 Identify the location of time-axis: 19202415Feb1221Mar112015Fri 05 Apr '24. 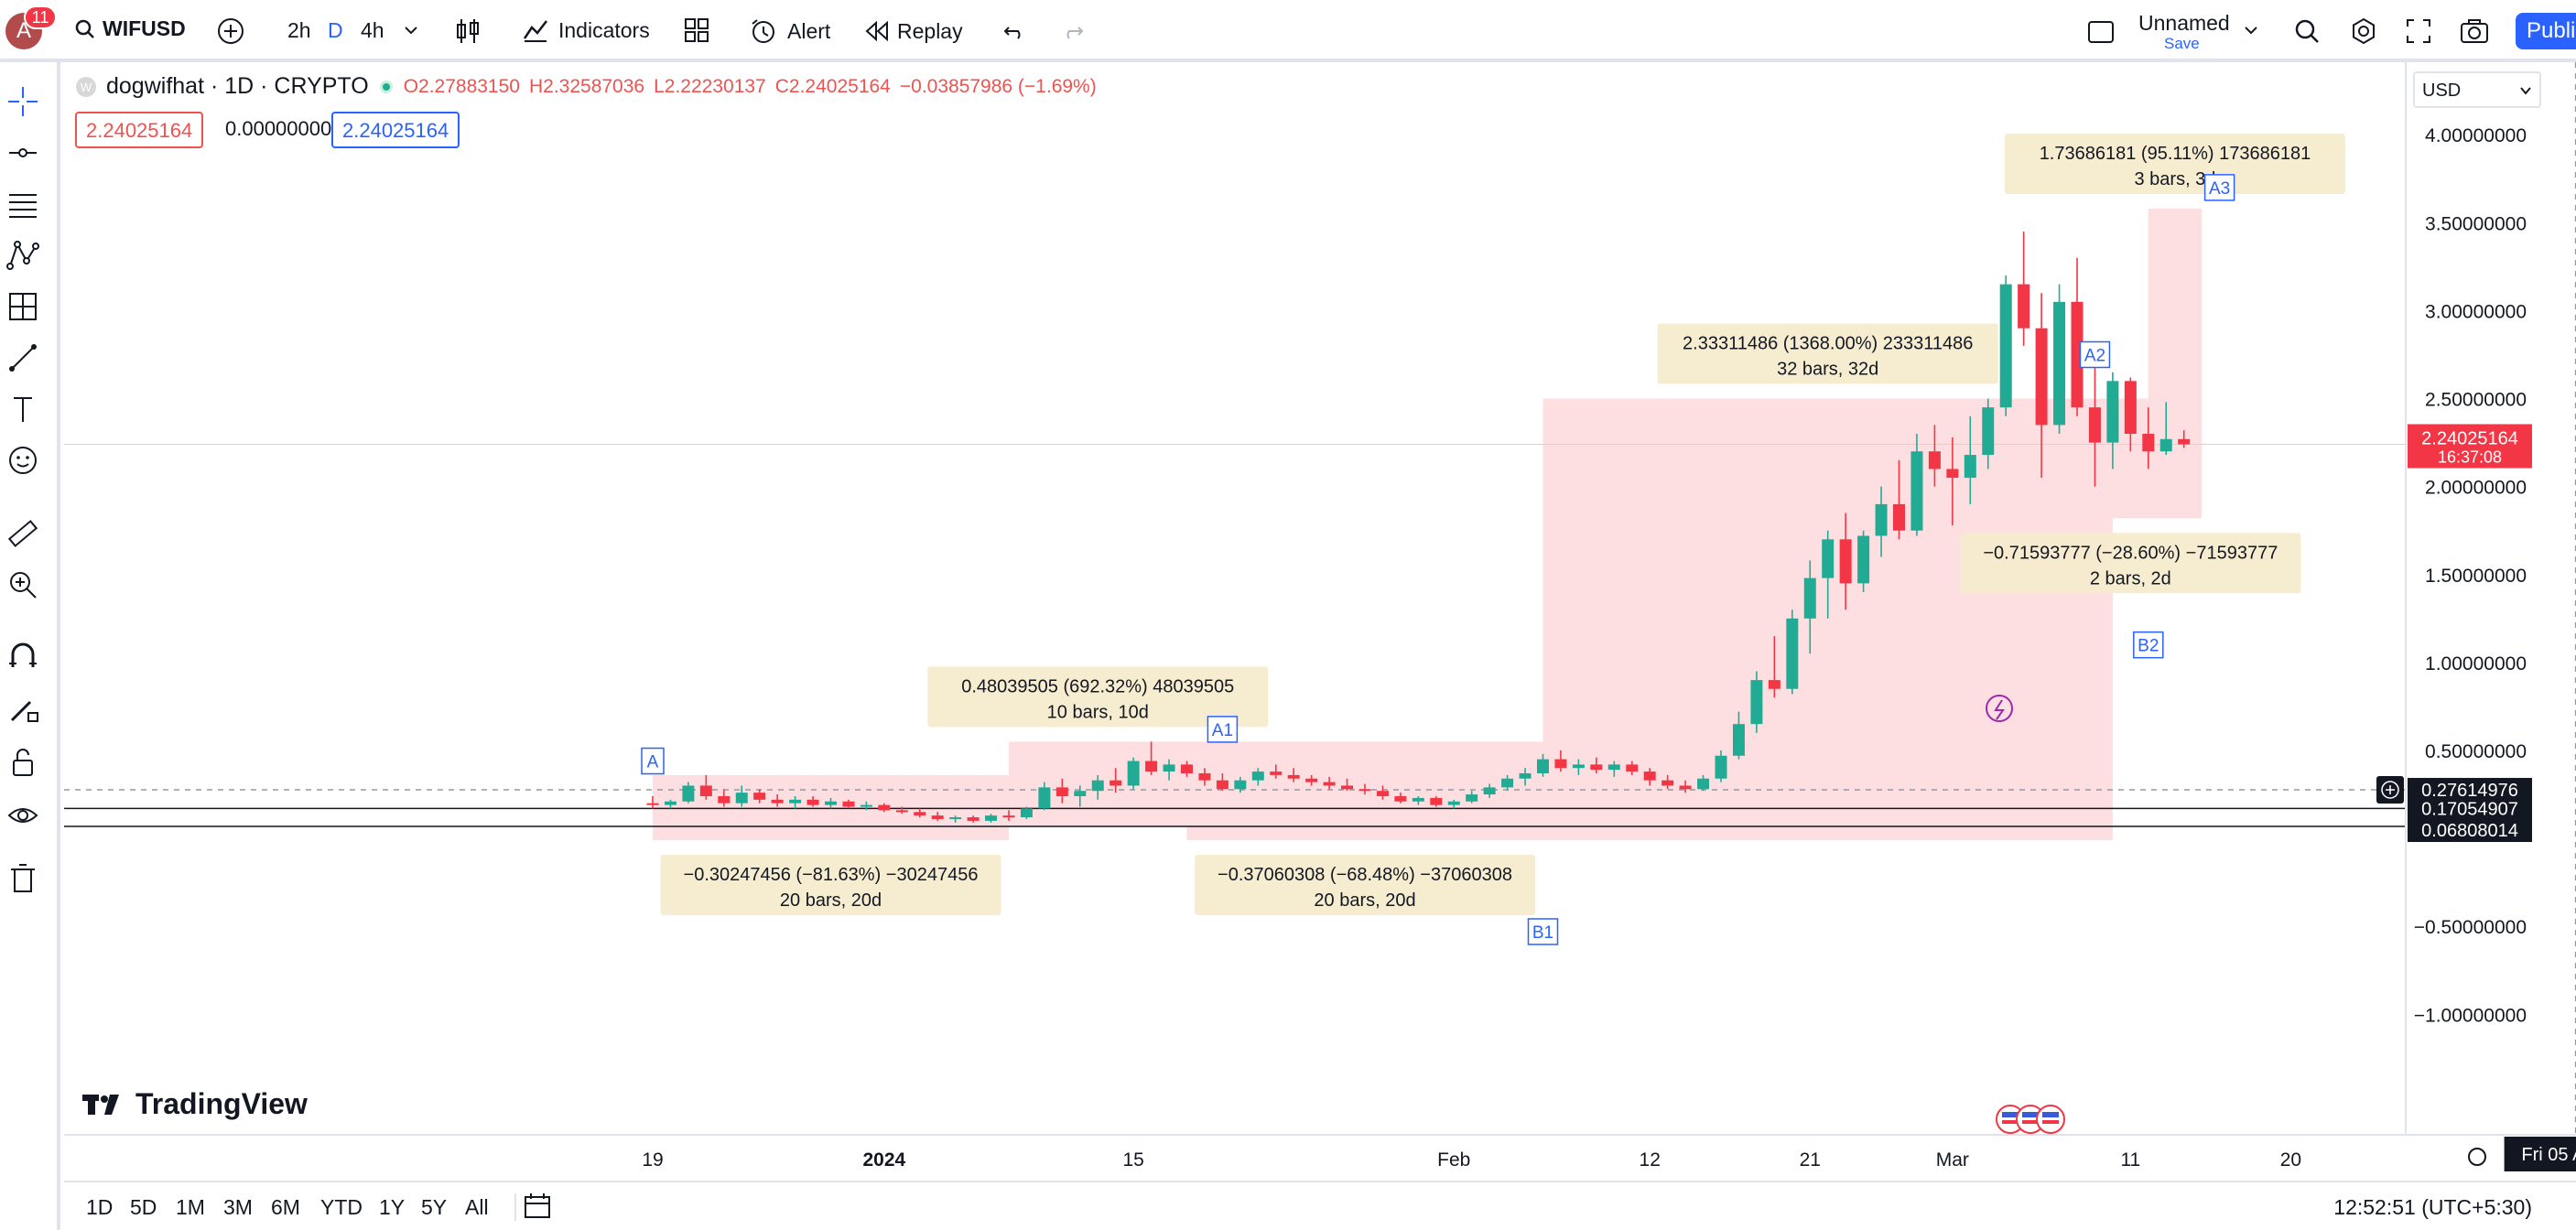
(1320, 1152).